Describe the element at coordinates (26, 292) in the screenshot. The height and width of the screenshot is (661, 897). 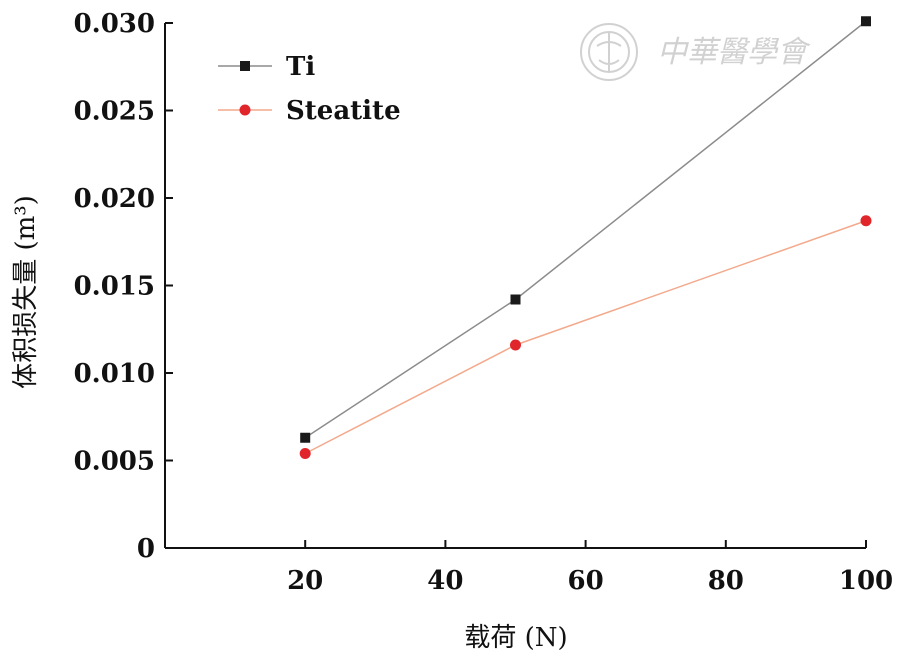
I see `y-axis-title: 体积损失量 (m³)` at that location.